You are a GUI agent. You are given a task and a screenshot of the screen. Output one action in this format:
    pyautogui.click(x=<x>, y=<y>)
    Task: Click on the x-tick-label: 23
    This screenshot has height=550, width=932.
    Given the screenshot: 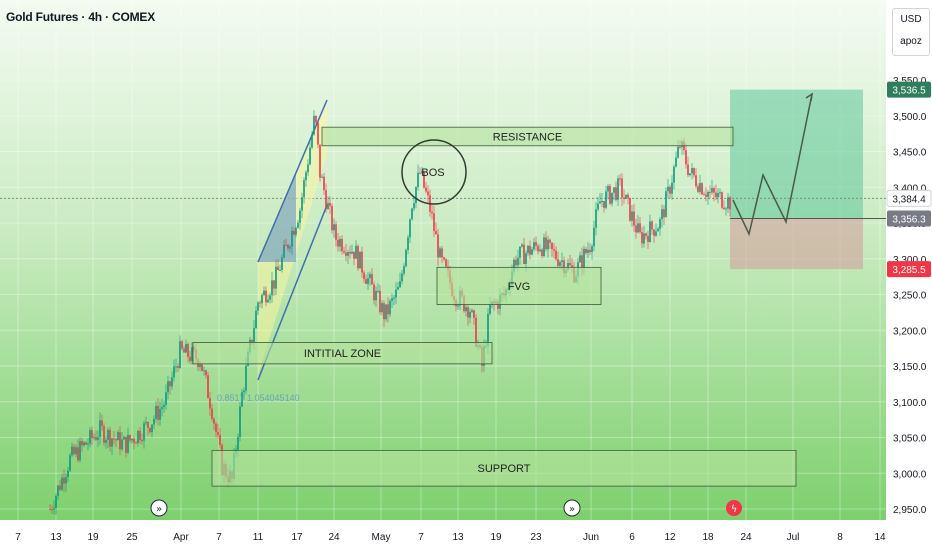 What is the action you would take?
    pyautogui.click(x=536, y=537)
    